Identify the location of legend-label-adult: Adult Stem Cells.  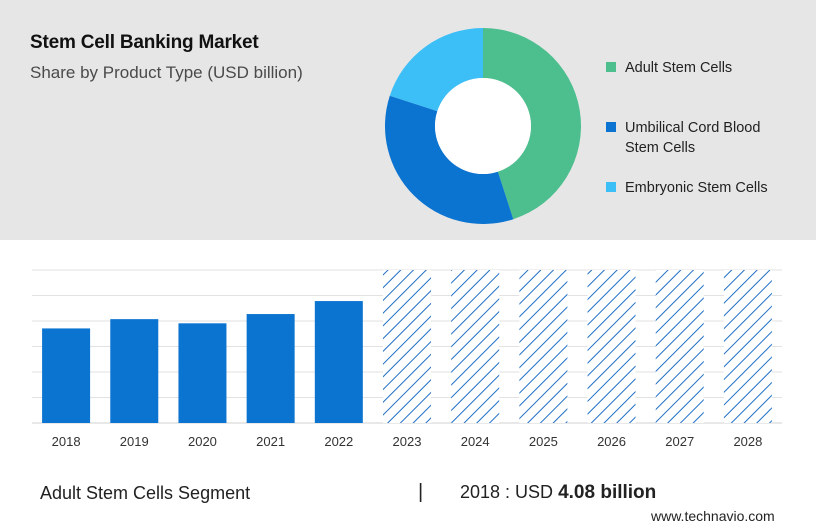
(679, 68).